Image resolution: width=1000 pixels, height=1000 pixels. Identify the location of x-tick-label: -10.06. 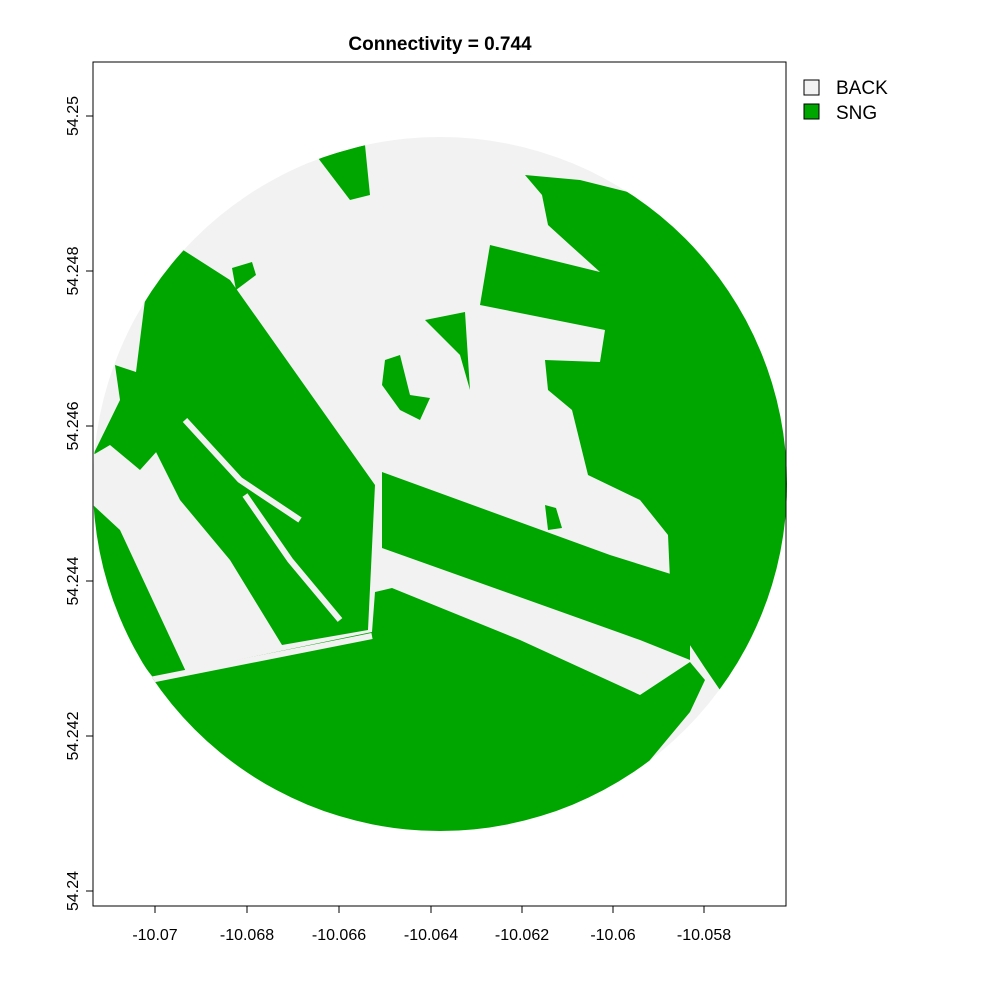
(612, 935).